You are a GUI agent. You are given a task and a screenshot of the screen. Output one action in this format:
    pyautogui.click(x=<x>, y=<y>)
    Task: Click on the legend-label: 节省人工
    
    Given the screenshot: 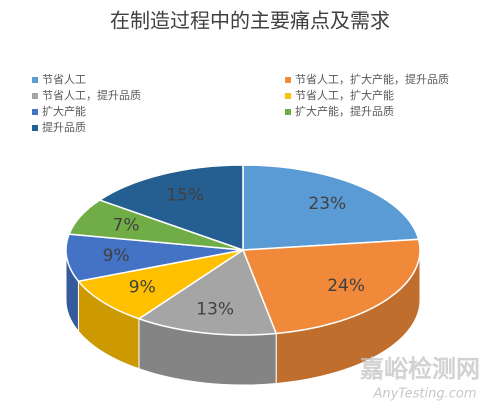 What is the action you would take?
    pyautogui.click(x=64, y=79)
    